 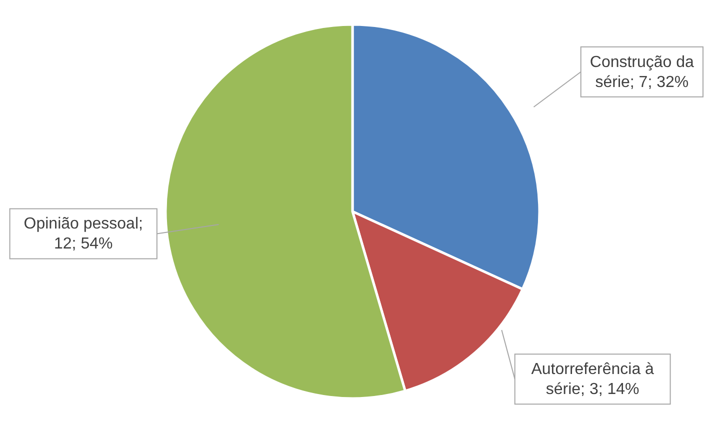 What do you see at coordinates (642, 72) in the screenshot?
I see `data-label: Construção da série; 7; 32%` at bounding box center [642, 72].